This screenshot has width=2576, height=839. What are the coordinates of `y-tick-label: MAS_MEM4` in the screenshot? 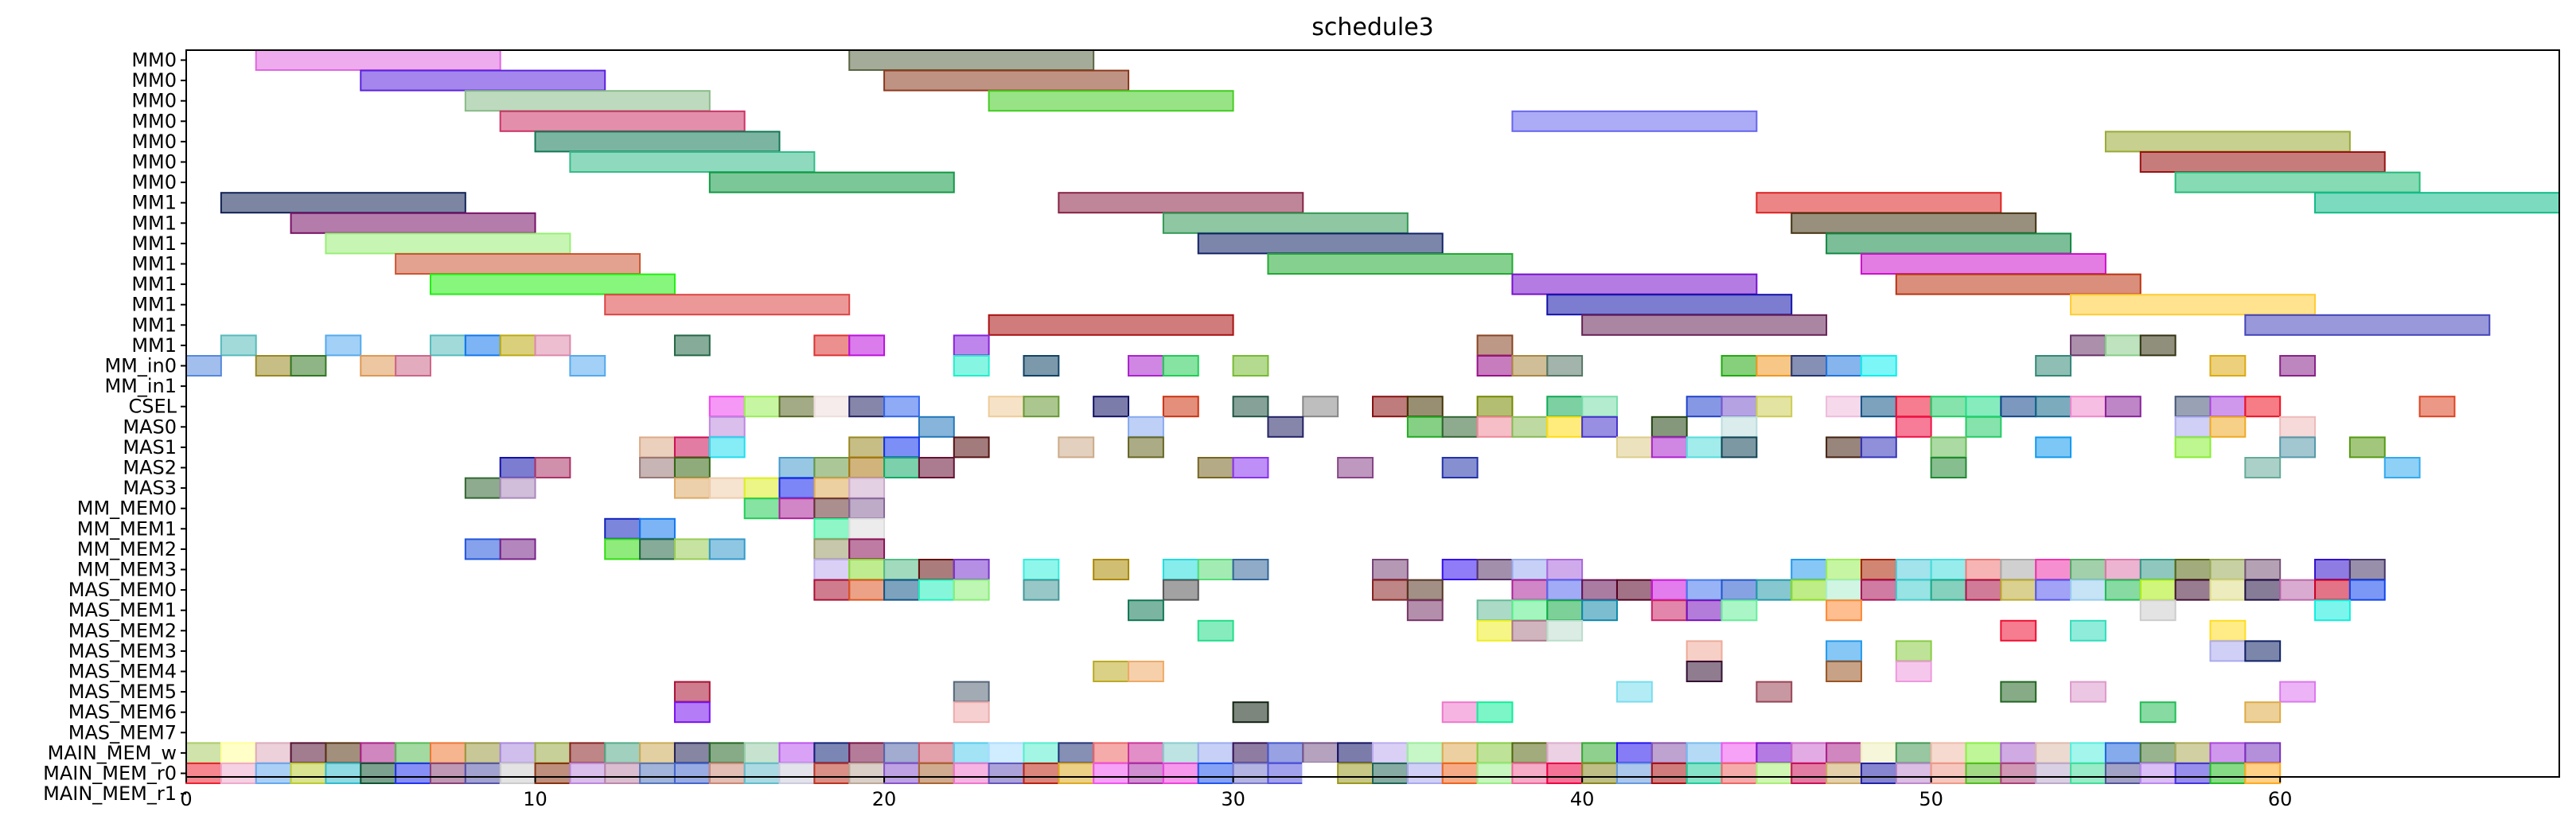 It's located at (122, 672).